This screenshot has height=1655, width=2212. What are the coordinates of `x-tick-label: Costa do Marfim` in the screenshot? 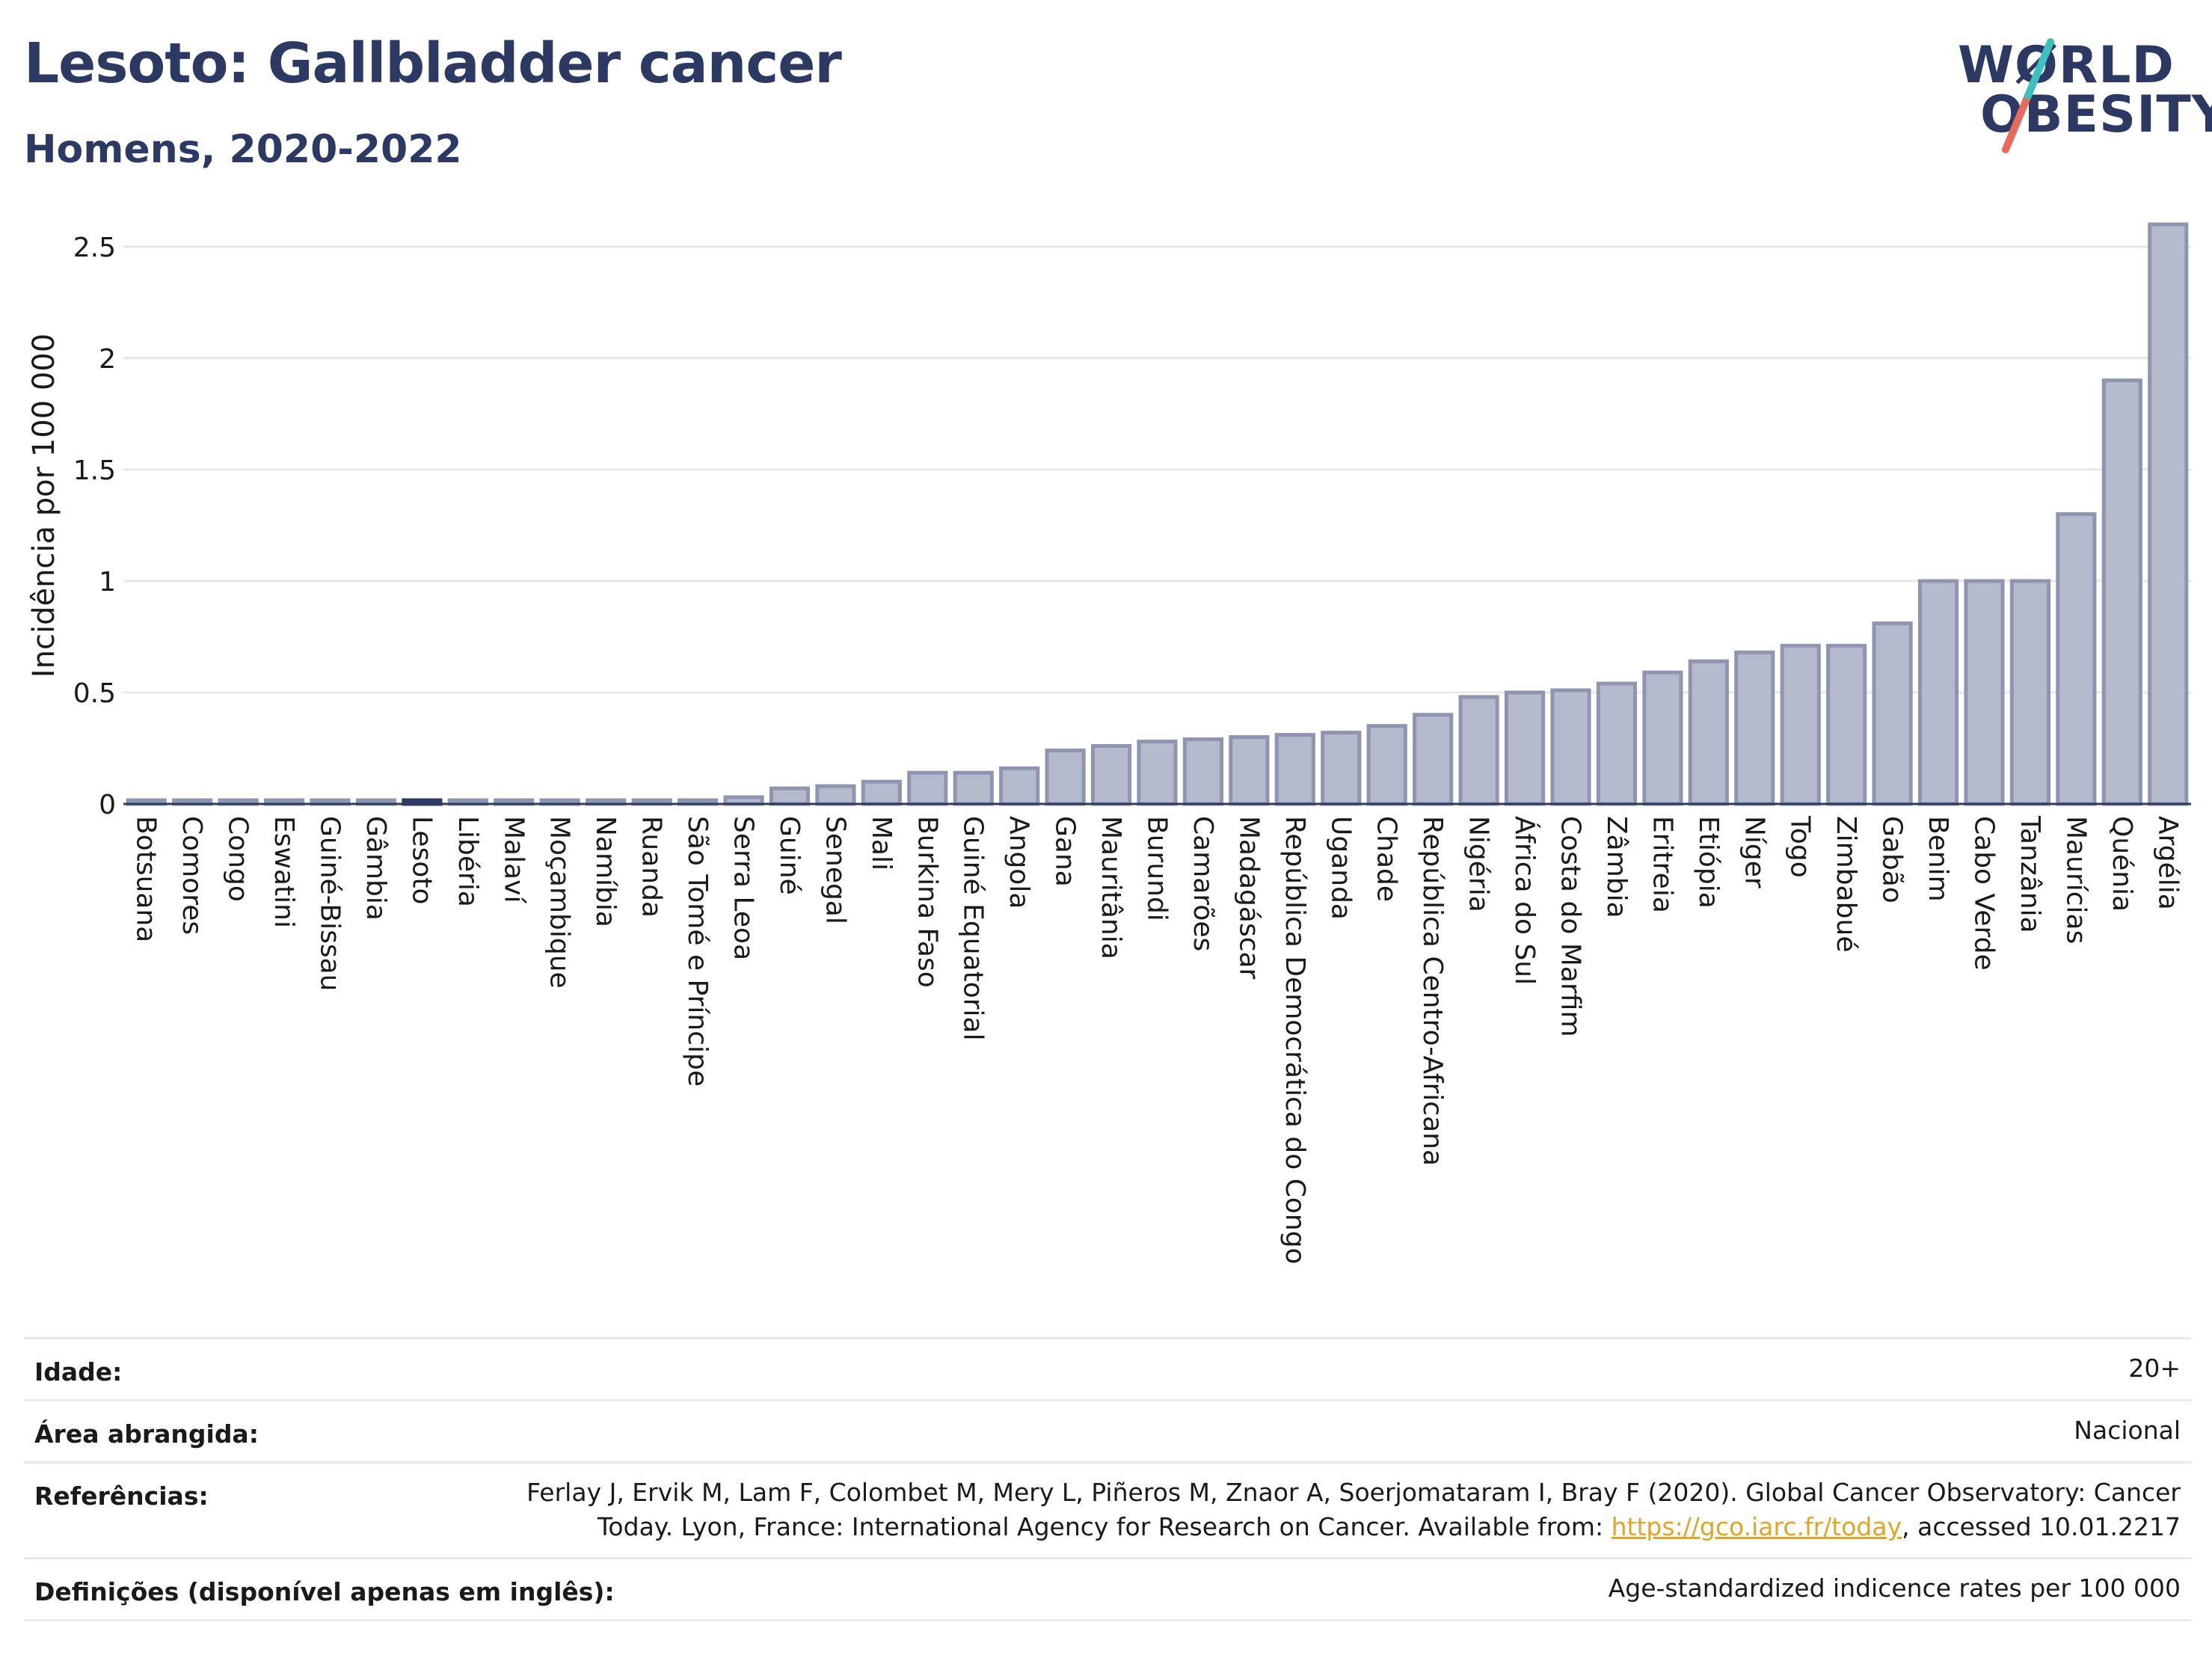 It's located at (1570, 926).